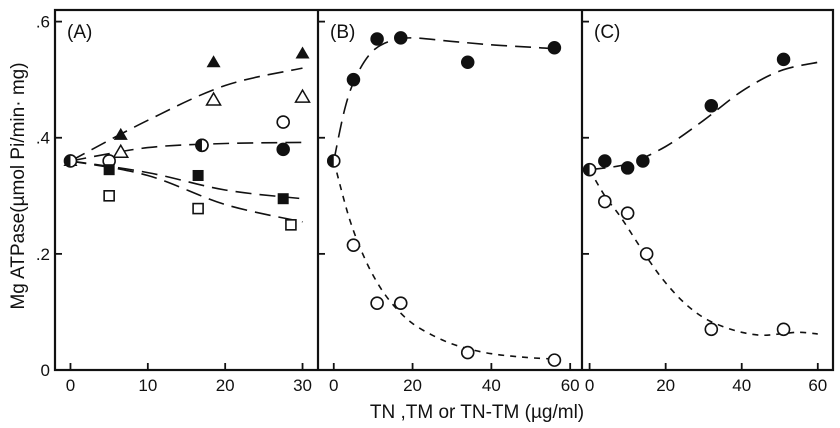 The height and width of the screenshot is (428, 840). Describe the element at coordinates (43, 254) in the screenshot. I see `y-tick-label: .2` at that location.